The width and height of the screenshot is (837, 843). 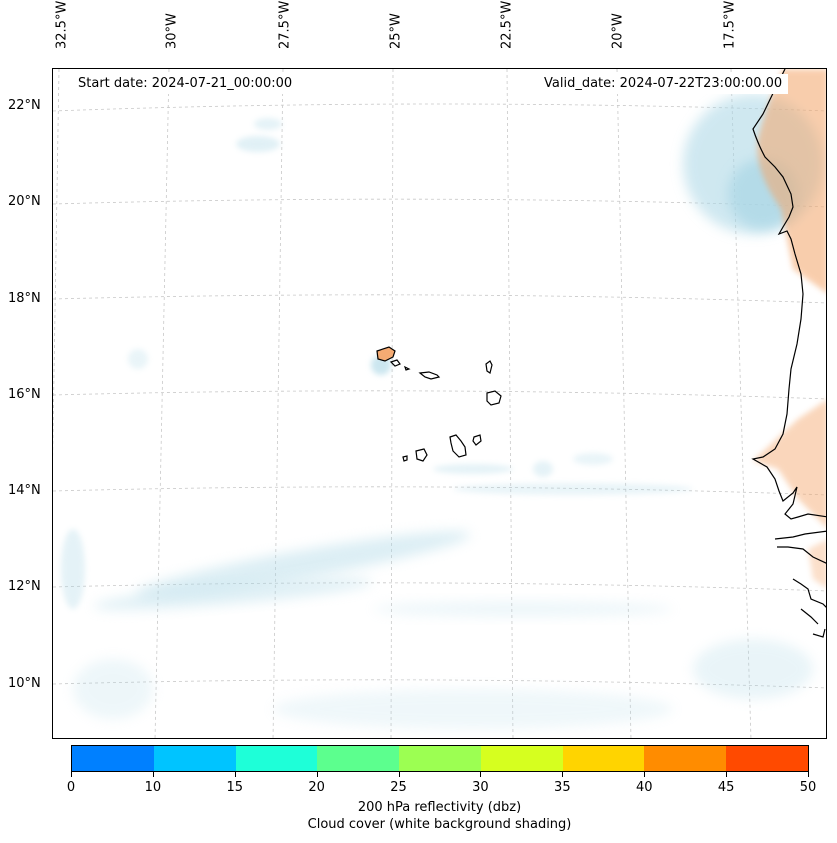 I want to click on lon-label-30w: 30°W, so click(x=172, y=31).